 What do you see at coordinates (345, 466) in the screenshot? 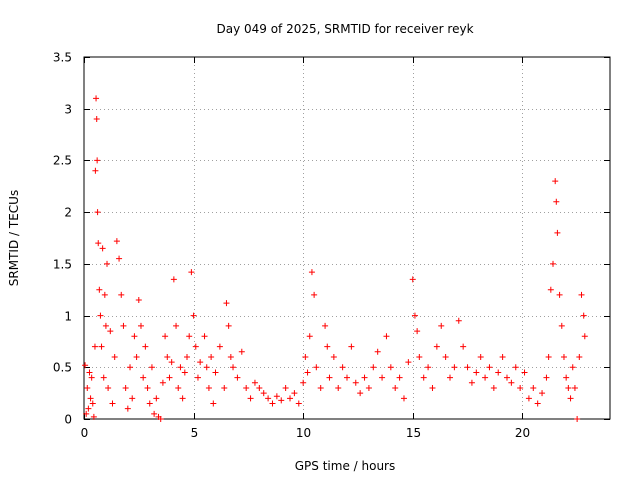
I see `x-axis-label: GPS time / hours` at bounding box center [345, 466].